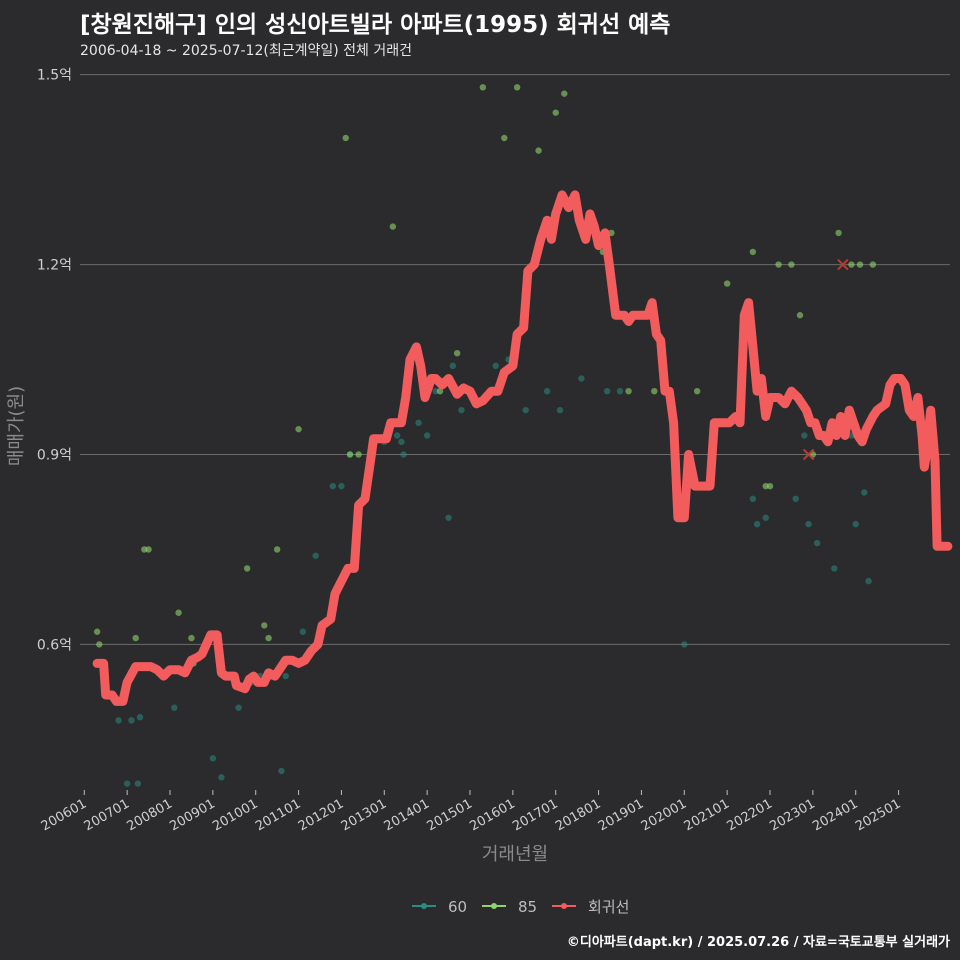 The image size is (960, 960). I want to click on legend: 60 85 회귀선, so click(520, 907).